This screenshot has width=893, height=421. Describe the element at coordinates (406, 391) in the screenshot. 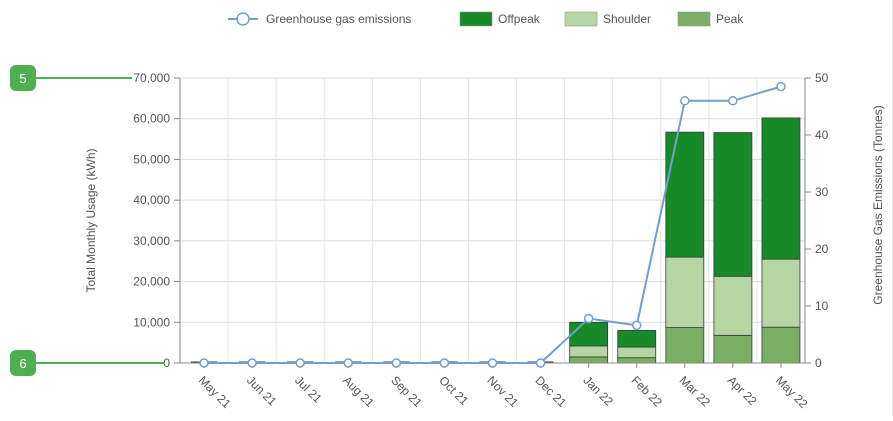

I see `x-tick-label: Sep 21` at that location.